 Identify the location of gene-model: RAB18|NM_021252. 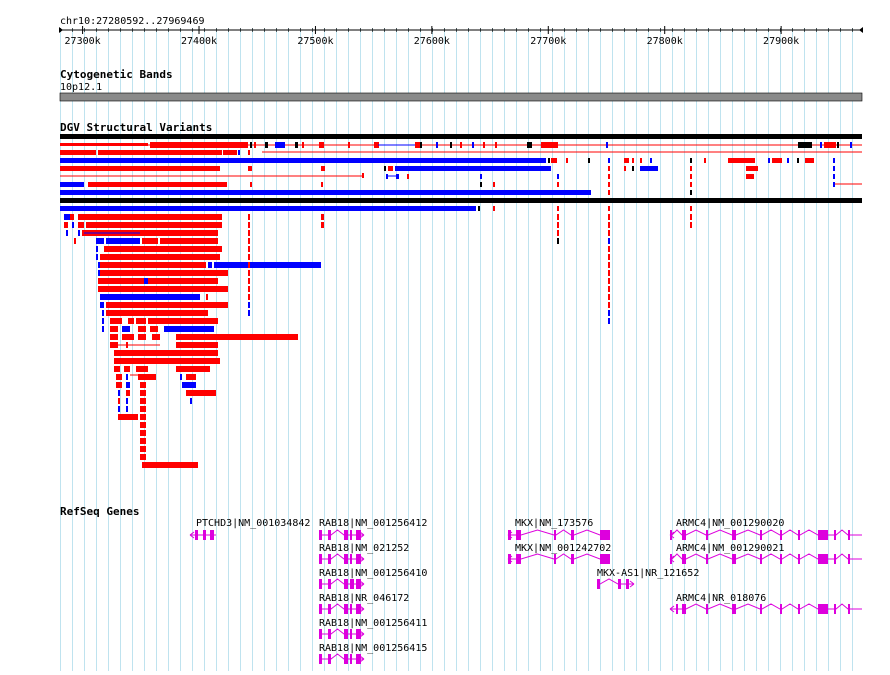
(364, 553).